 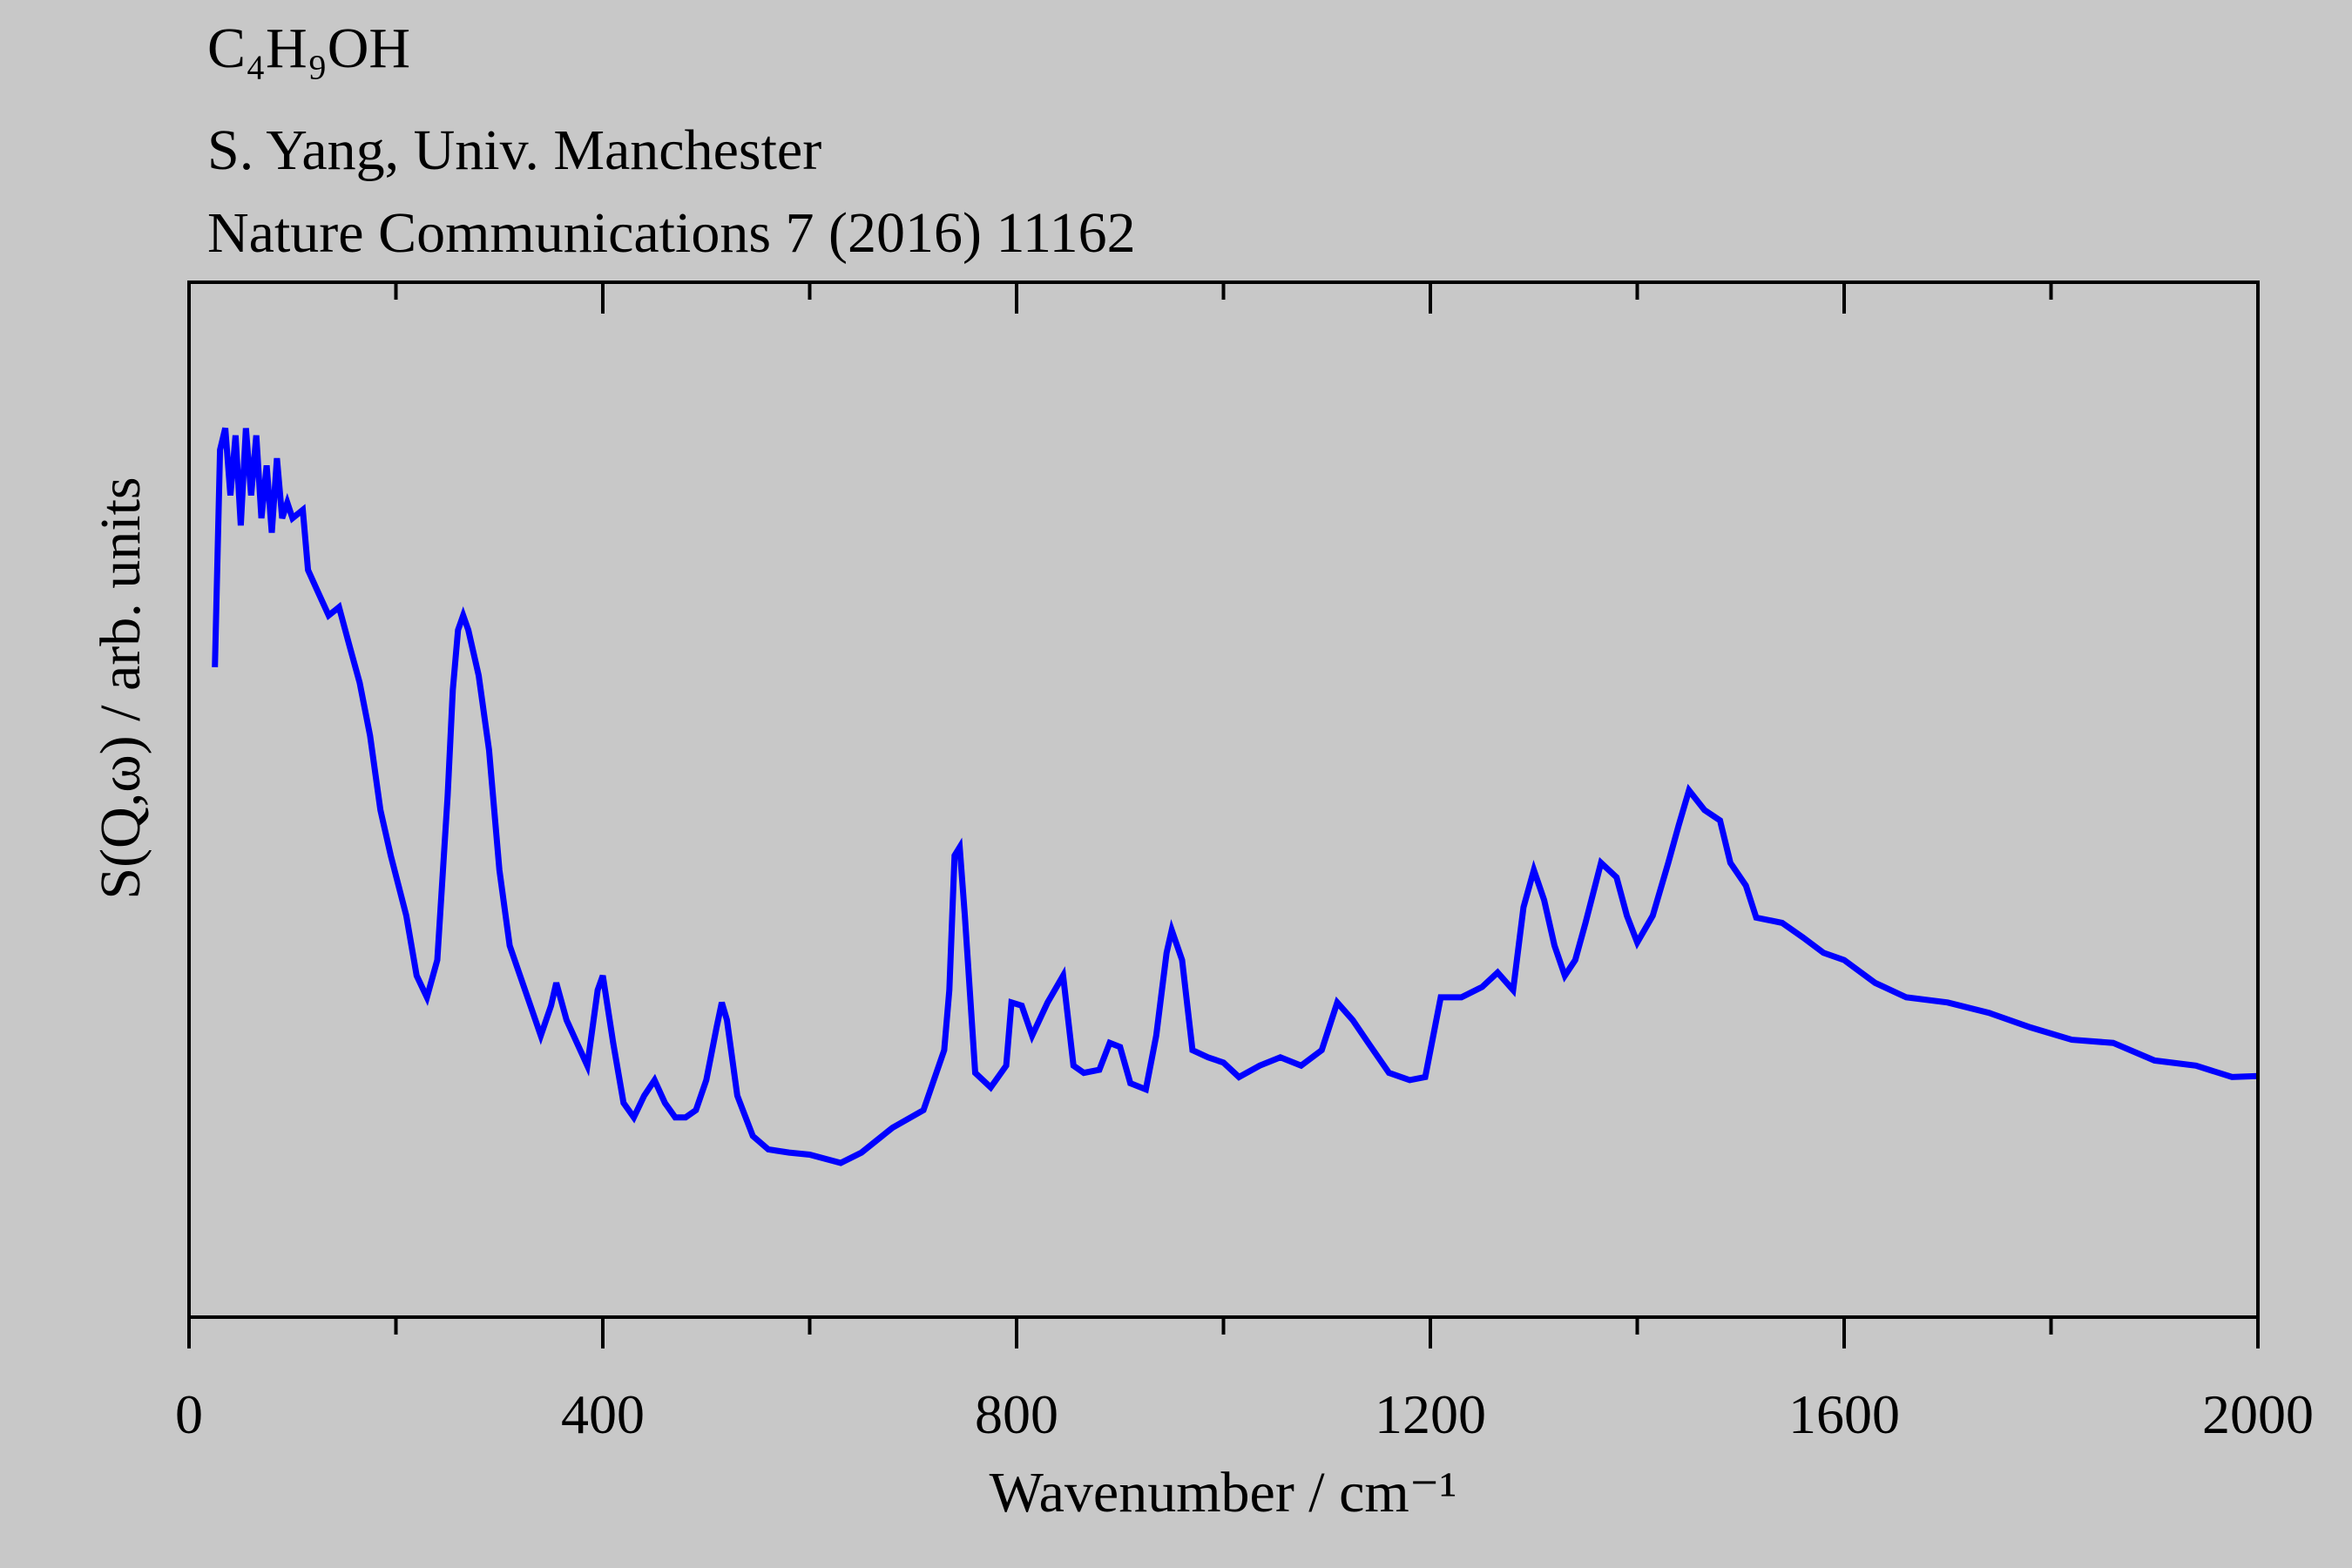 I want to click on x-axis-label: Wavenumber / cm⁻¹, so click(x=1223, y=1492).